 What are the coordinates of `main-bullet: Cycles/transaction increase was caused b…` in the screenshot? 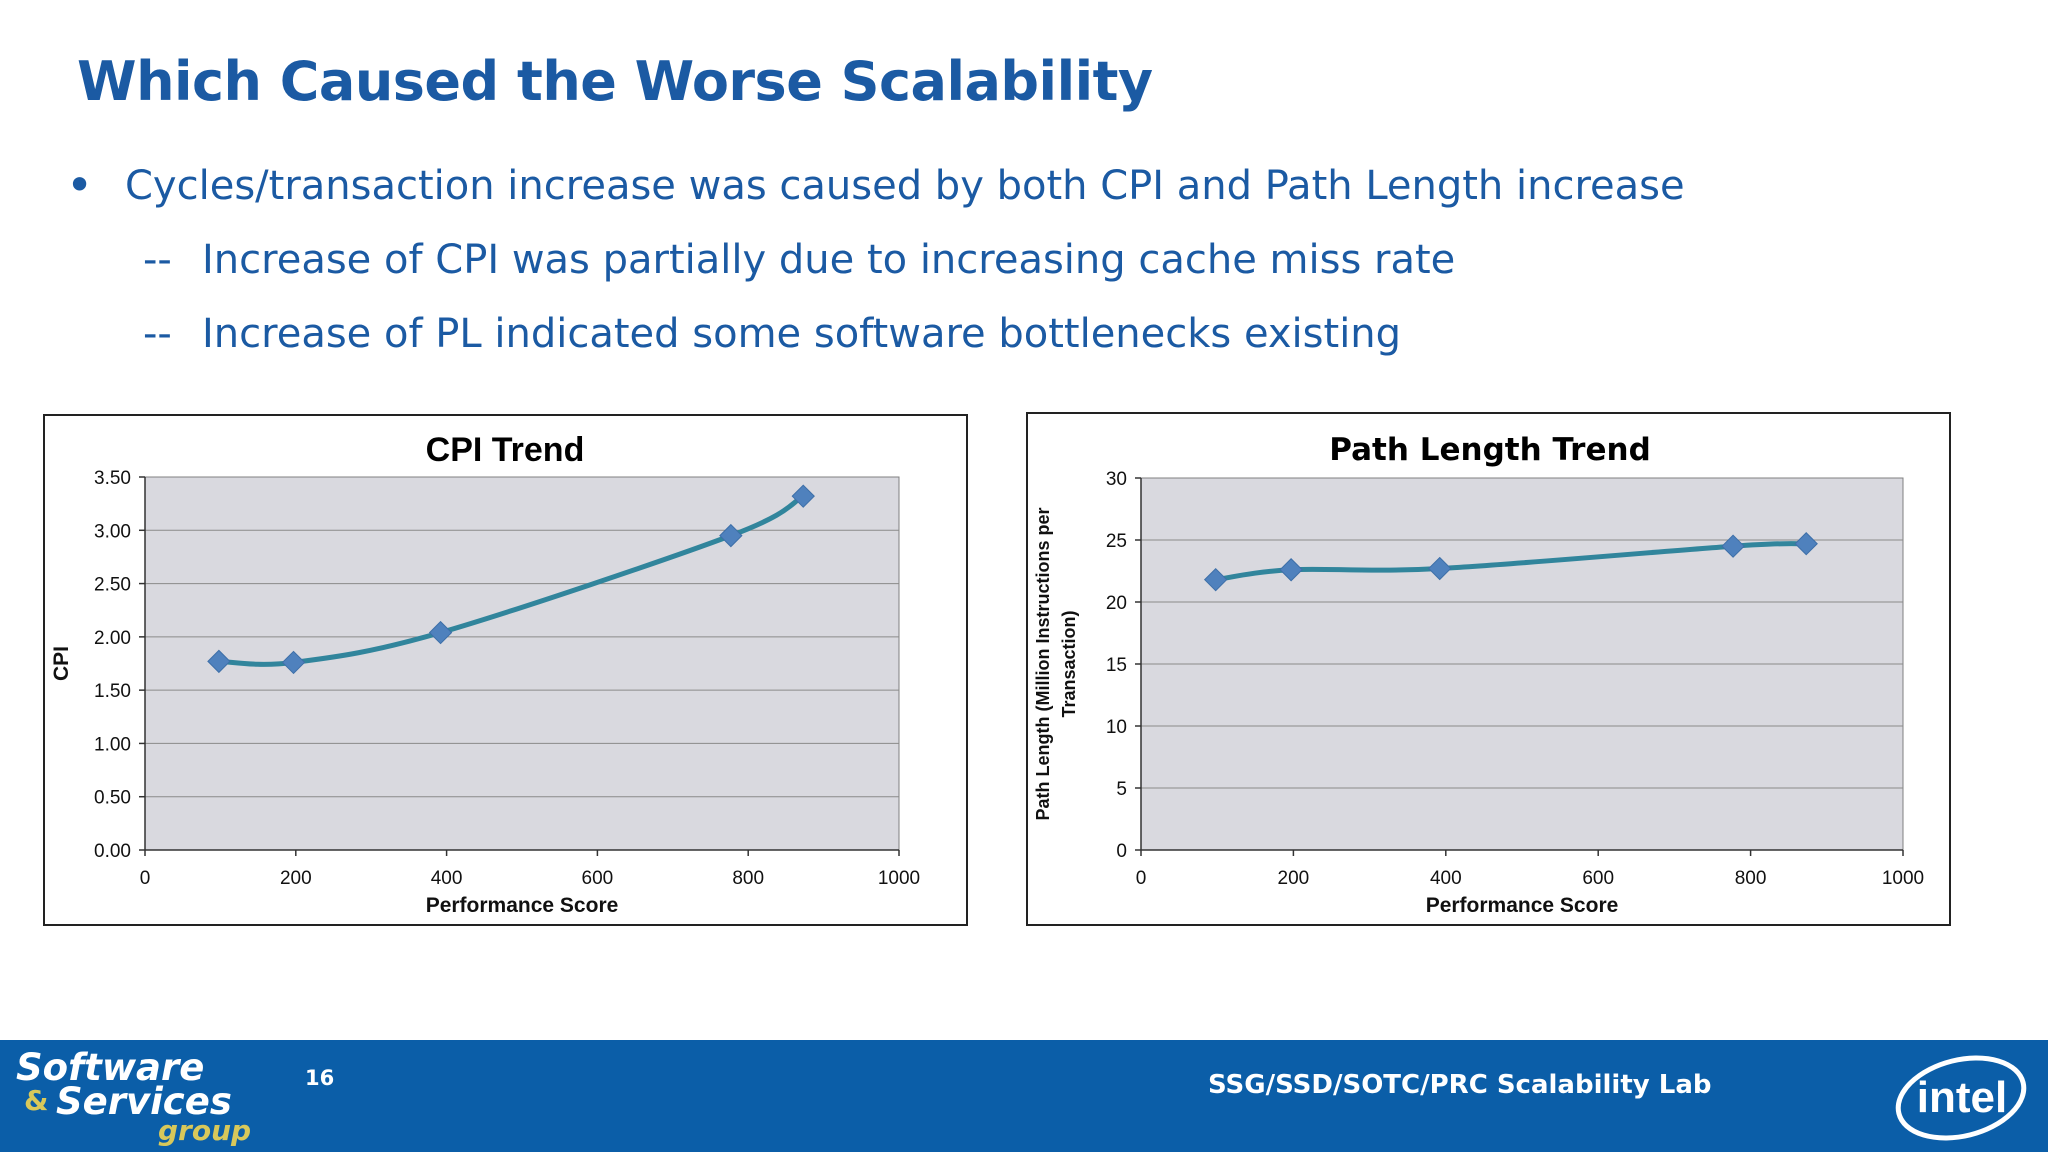 It's located at (905, 186).